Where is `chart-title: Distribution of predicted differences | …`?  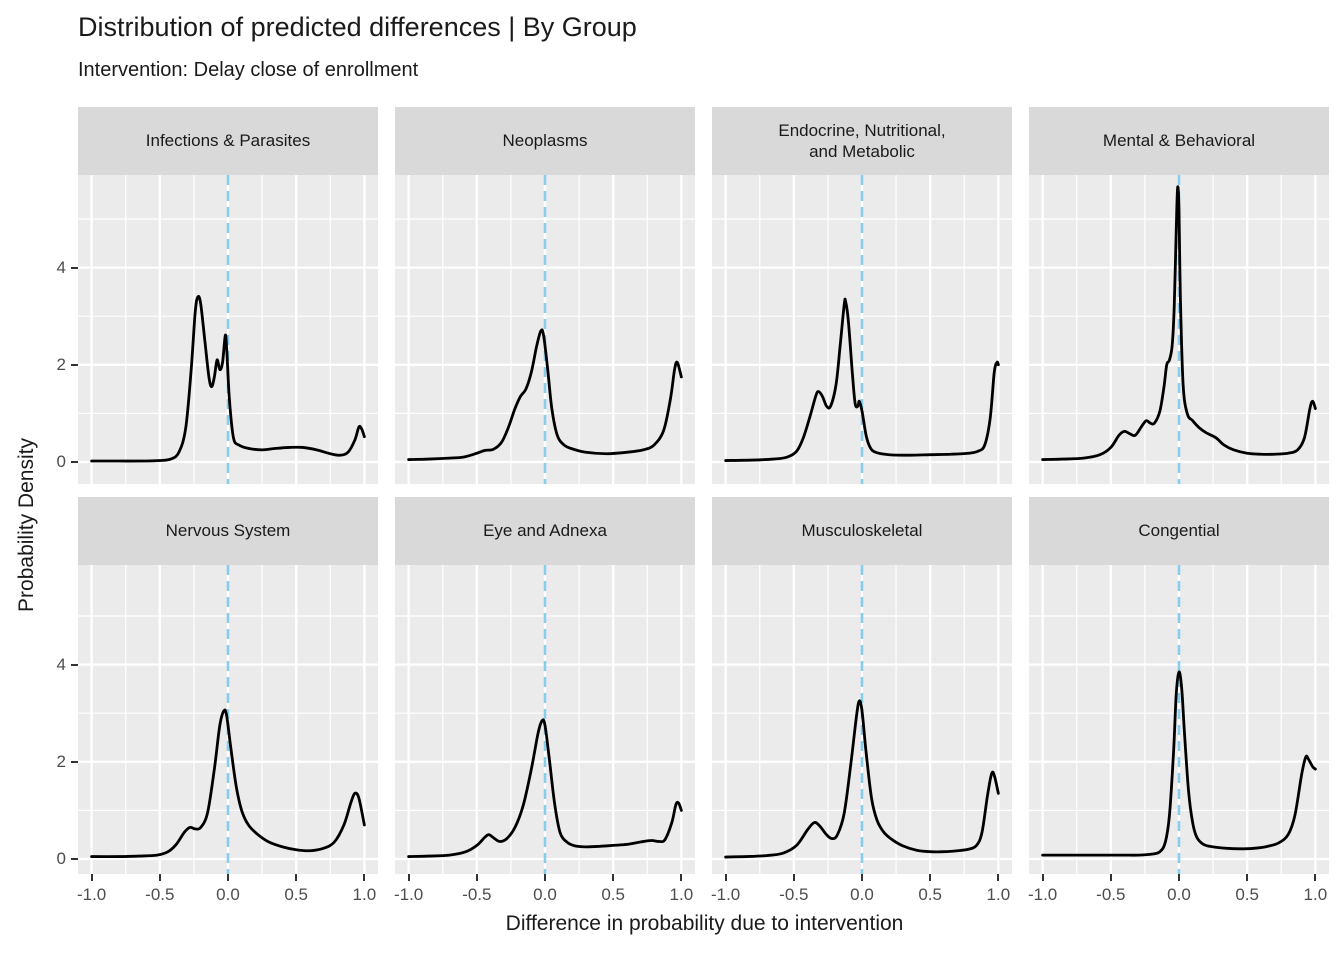 chart-title: Distribution of predicted differences | … is located at coordinates (357, 27).